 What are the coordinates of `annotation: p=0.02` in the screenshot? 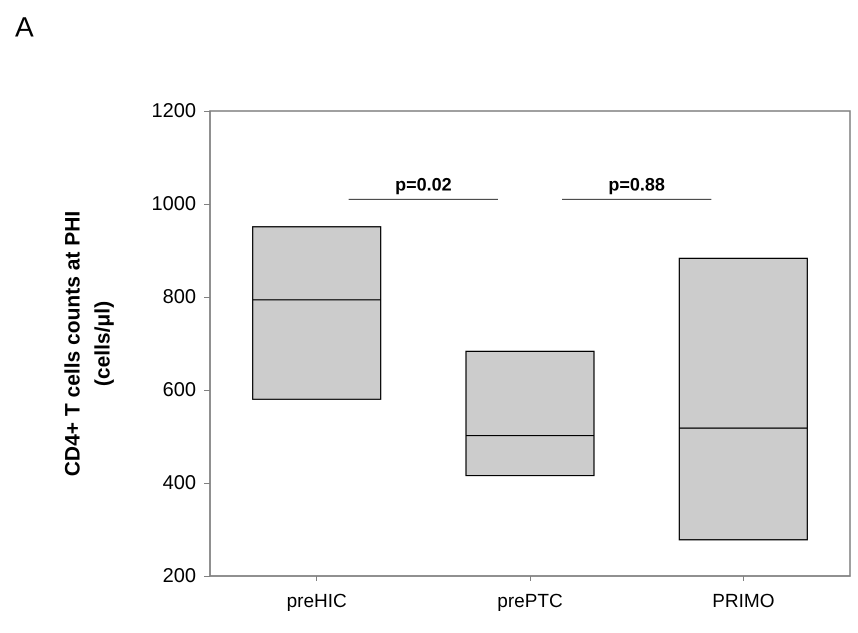 It's located at (423, 184).